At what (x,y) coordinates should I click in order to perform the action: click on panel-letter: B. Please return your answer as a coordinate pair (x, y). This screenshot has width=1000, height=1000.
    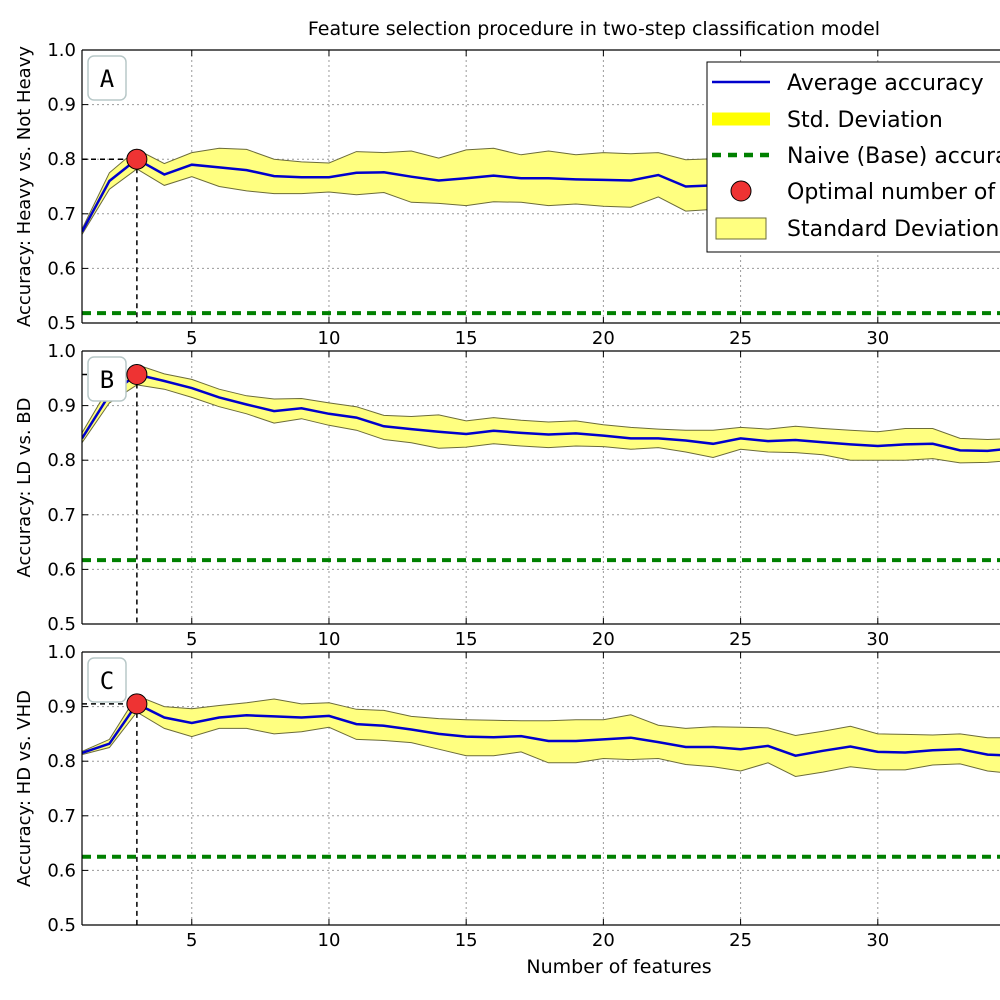
    Looking at the image, I should click on (107, 380).